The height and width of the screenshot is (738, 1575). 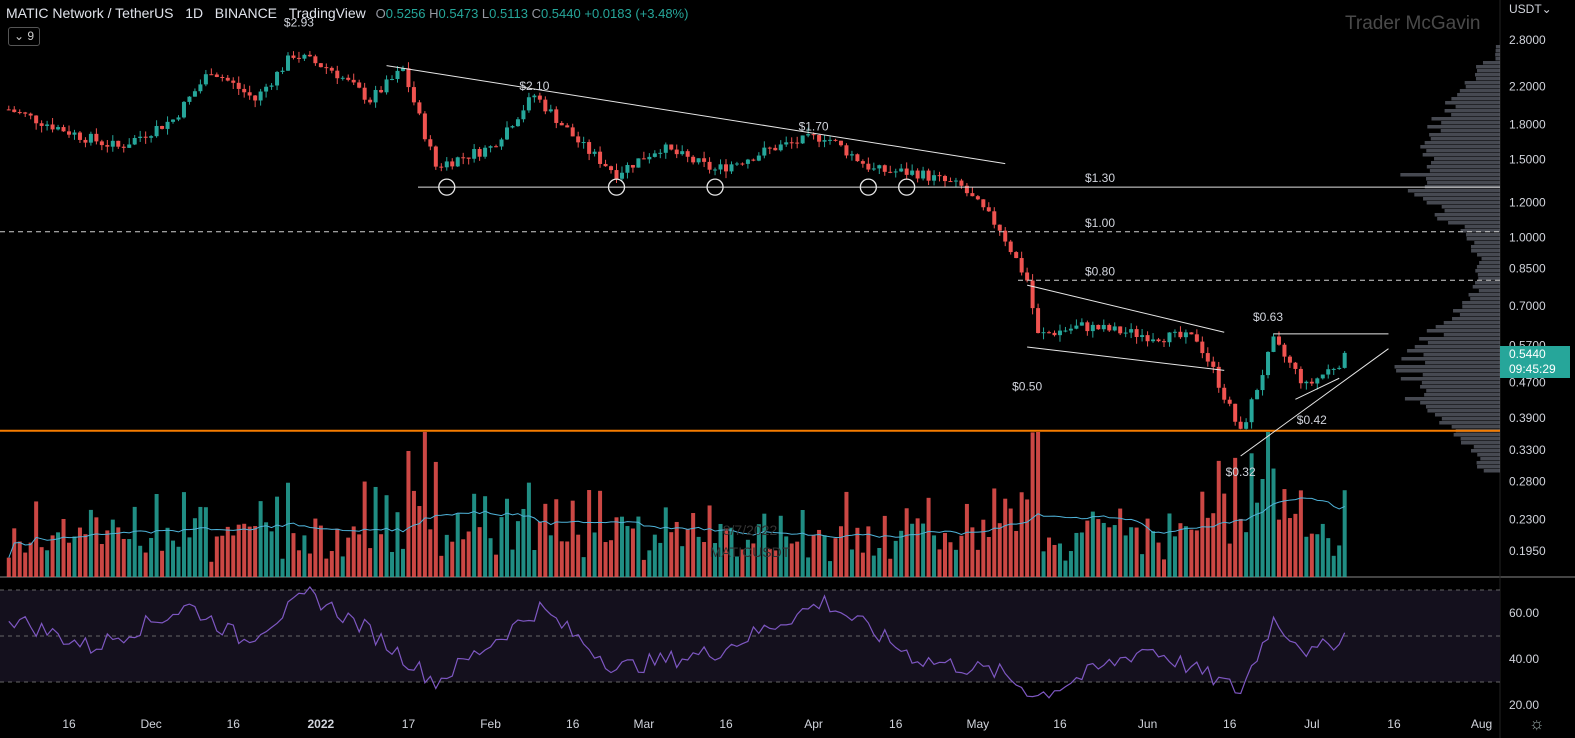 What do you see at coordinates (1524, 613) in the screenshot?
I see `rsi-axis-tick: 60.00` at bounding box center [1524, 613].